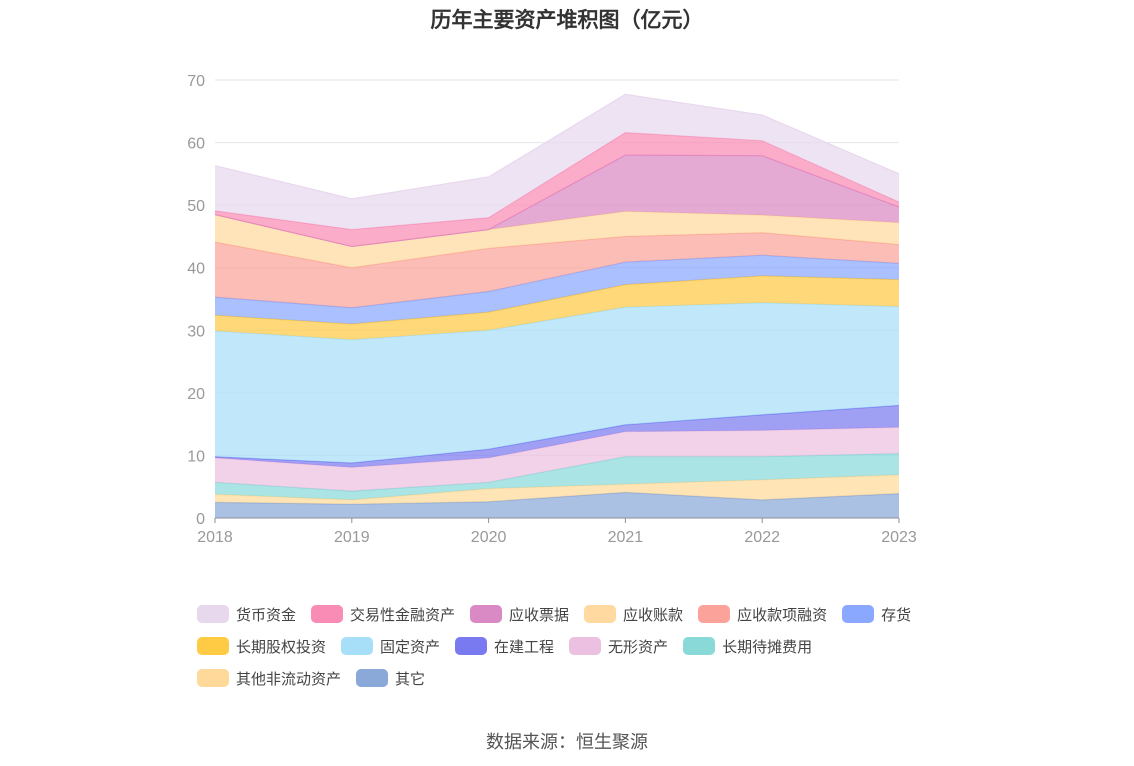 The width and height of the screenshot is (1134, 766). I want to click on area-其他非流动资产, so click(557, 489).